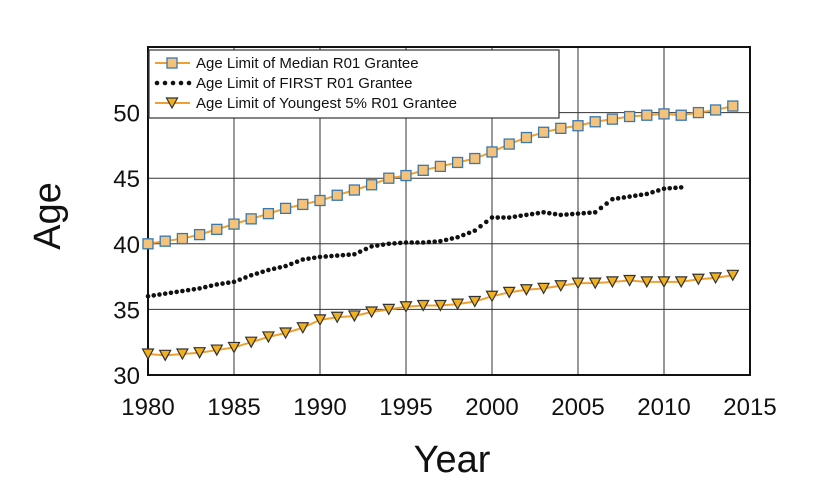 The image size is (830, 500). Describe the element at coordinates (126, 310) in the screenshot. I see `y-tick-label: 35` at that location.